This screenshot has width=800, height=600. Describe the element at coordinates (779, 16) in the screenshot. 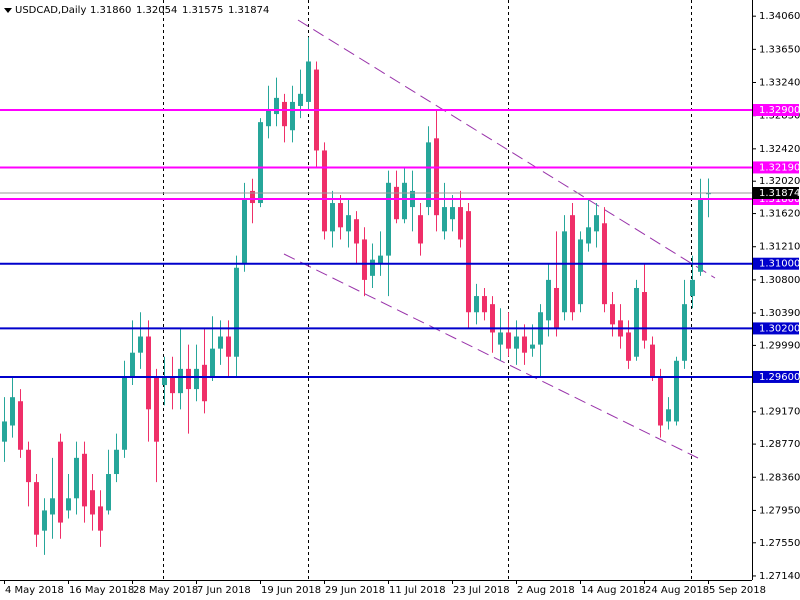

I see `y-tick-label: 1.34060` at that location.